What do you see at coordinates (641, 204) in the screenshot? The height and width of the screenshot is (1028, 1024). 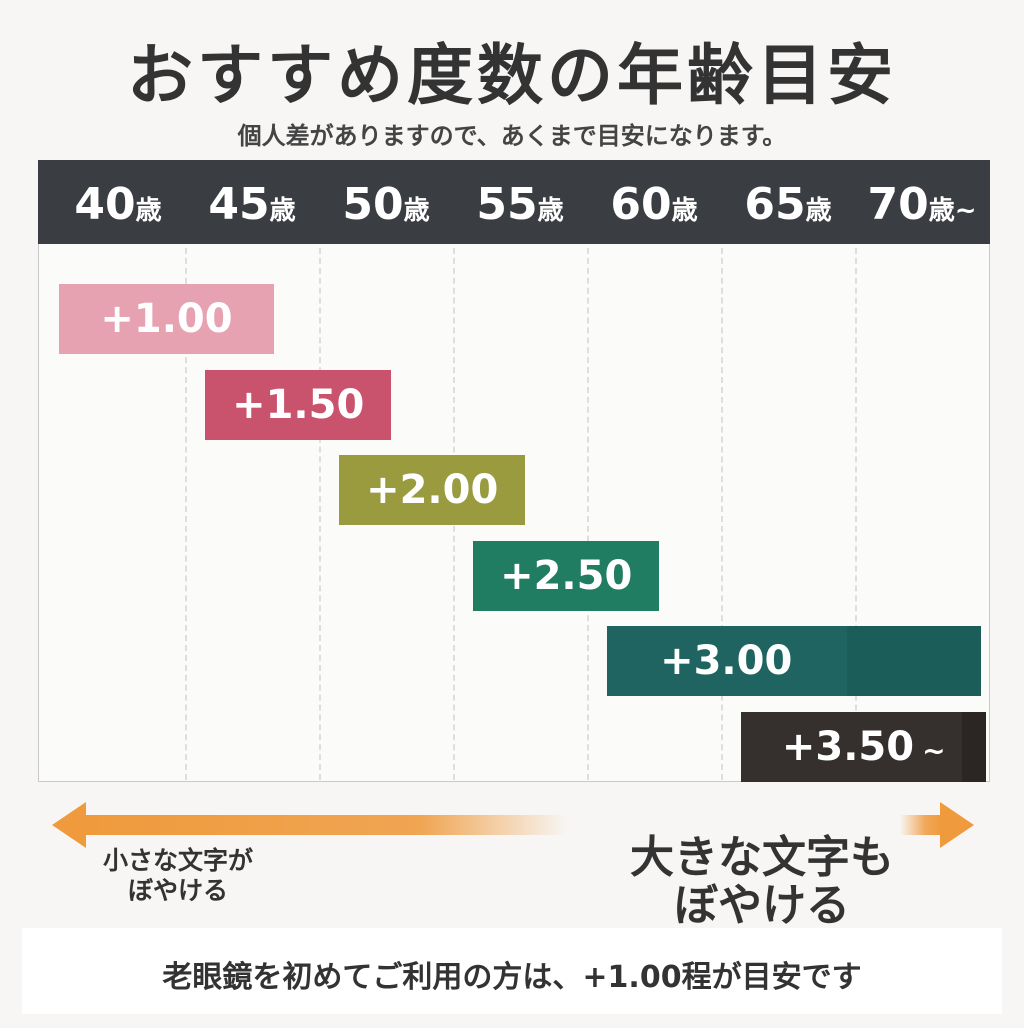 I see `age-number: 60` at bounding box center [641, 204].